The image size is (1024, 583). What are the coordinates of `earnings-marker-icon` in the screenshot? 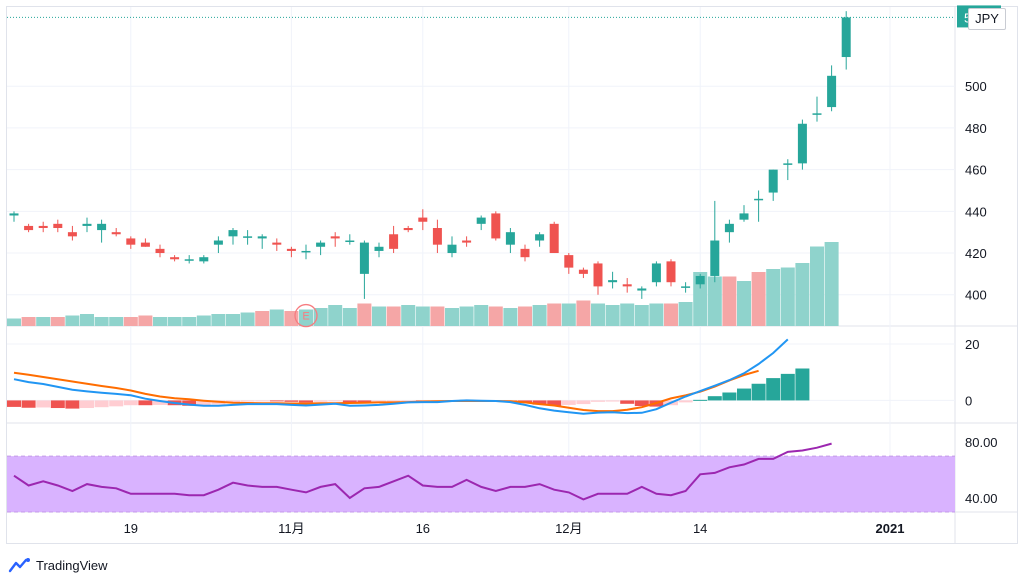 It's located at (306, 315).